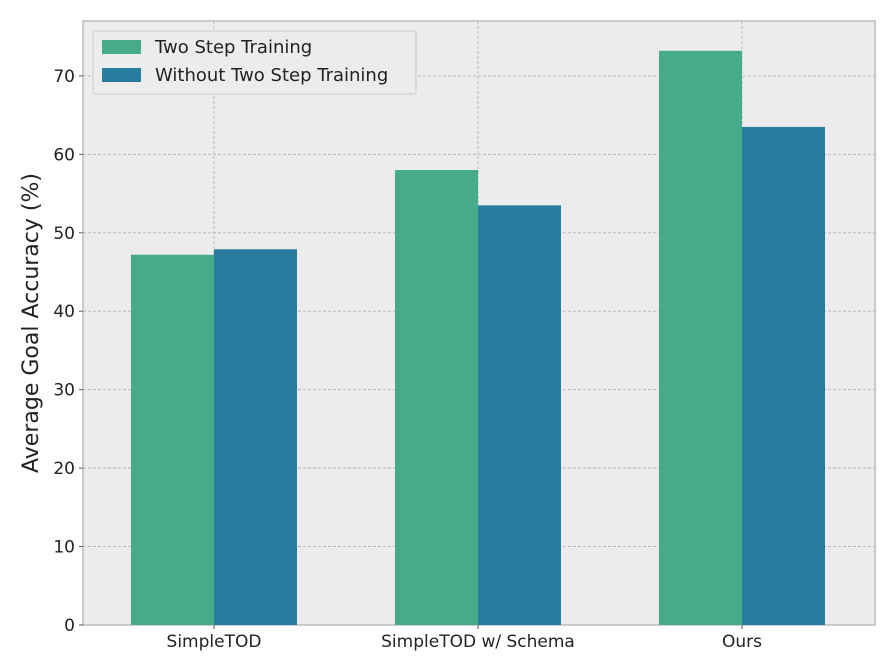  What do you see at coordinates (68, 351) in the screenshot?
I see `y-axis-ticks: 0 10 20 30 40 50 60 70` at bounding box center [68, 351].